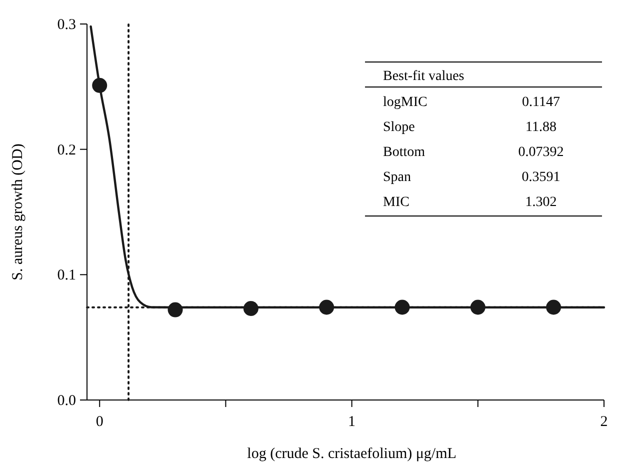 This screenshot has height=470, width=619. What do you see at coordinates (397, 177) in the screenshot?
I see `annotation: Span` at bounding box center [397, 177].